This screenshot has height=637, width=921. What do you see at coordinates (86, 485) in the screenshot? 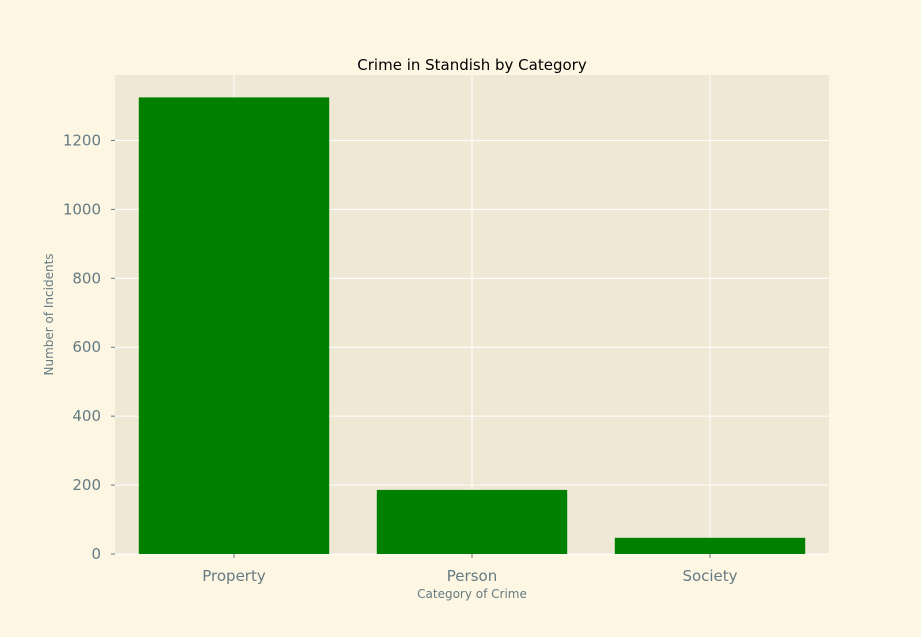
I see `y-tick-label: 200` at bounding box center [86, 485].